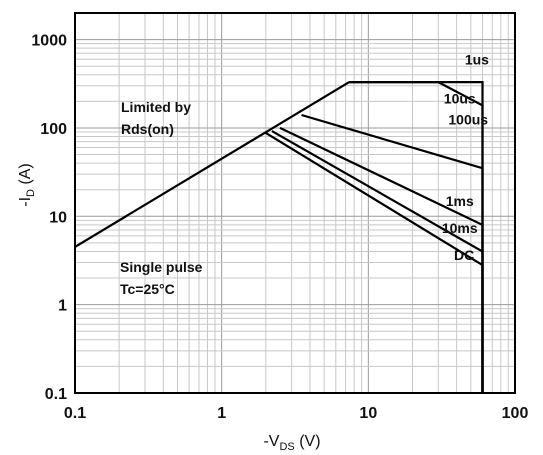 This screenshot has width=543, height=455. Describe the element at coordinates (49, 41) in the screenshot. I see `y-tick-label: 1000` at that location.